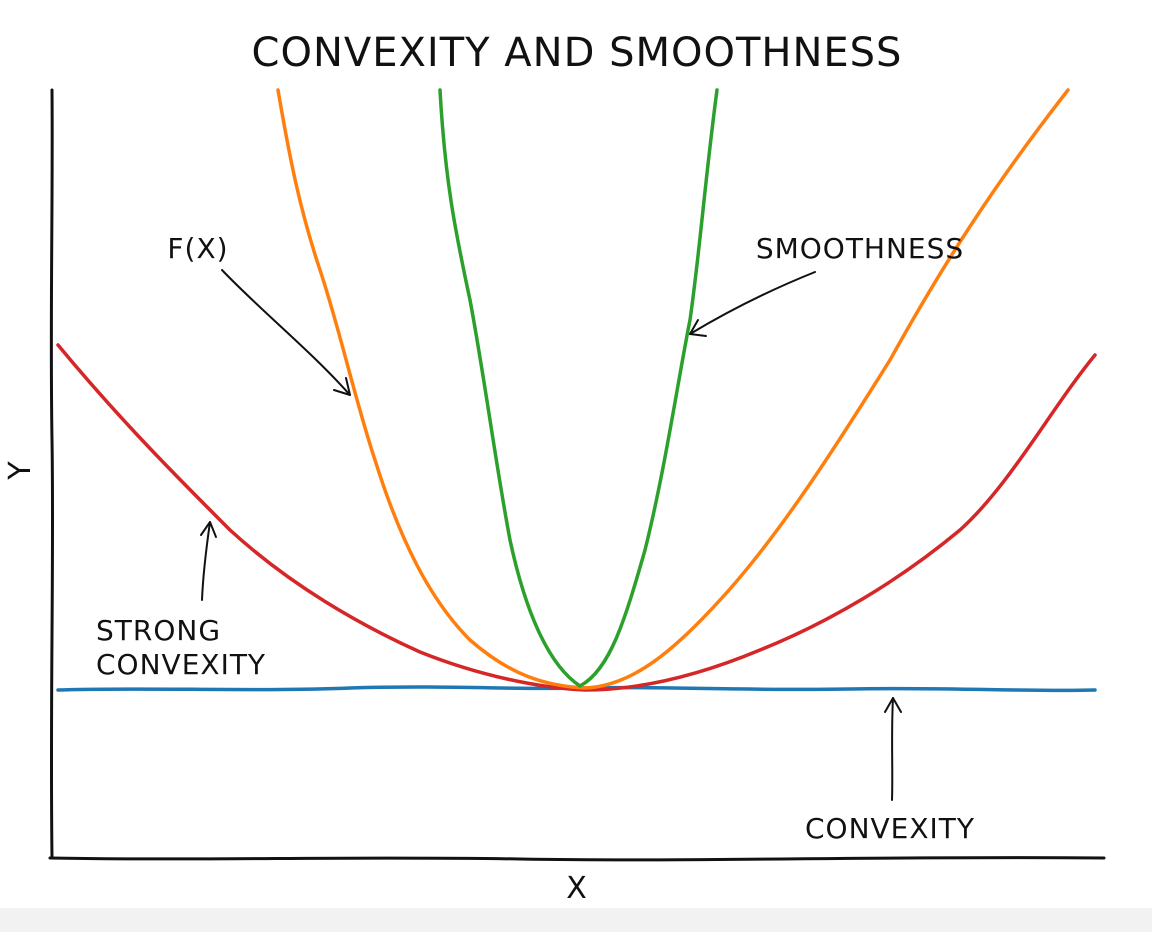  Describe the element at coordinates (20, 470) in the screenshot. I see `y-axis-label: Y` at that location.